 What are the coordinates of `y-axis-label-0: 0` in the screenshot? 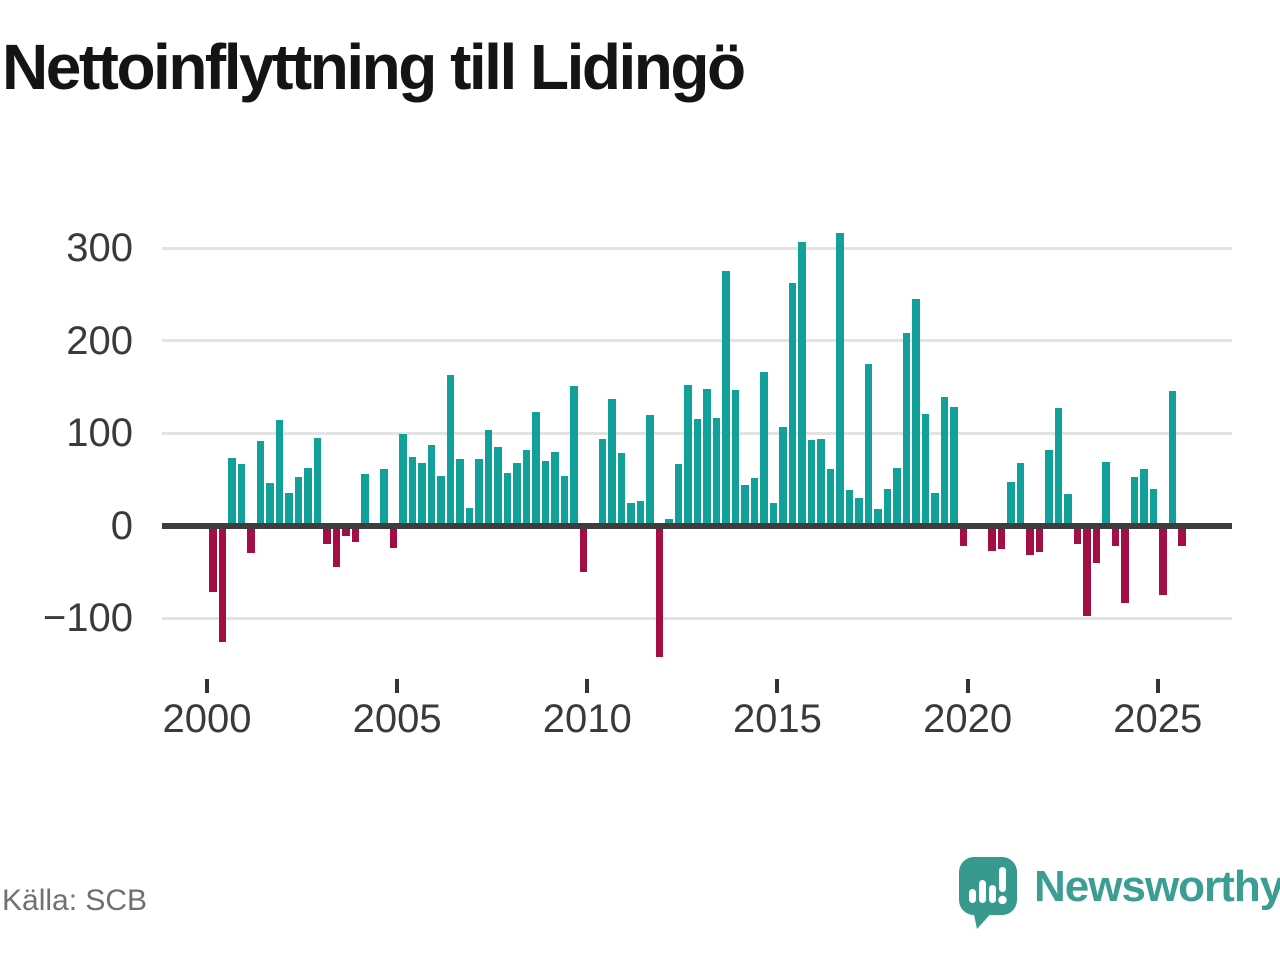 It's located at (121, 525).